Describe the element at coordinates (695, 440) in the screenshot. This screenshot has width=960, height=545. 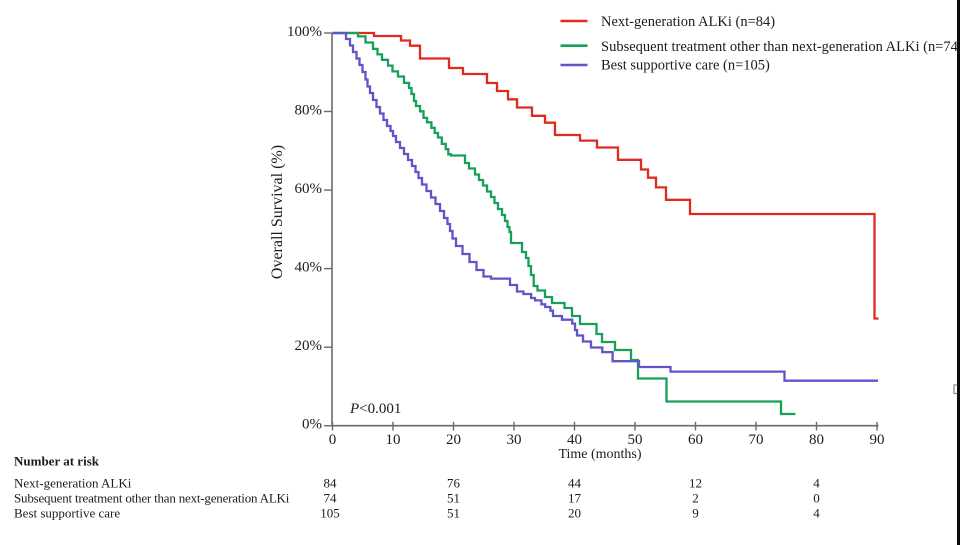
I see `svg-text: 60` at that location.